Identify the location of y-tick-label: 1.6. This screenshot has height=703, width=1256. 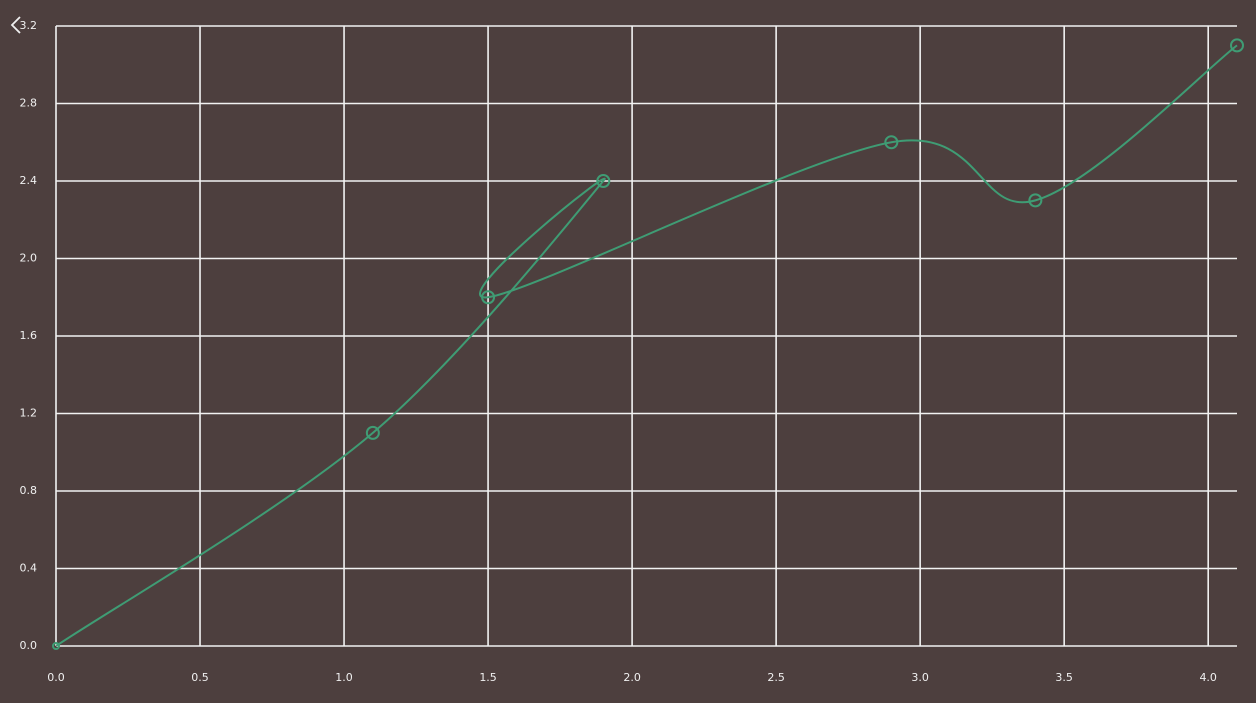
(29, 335).